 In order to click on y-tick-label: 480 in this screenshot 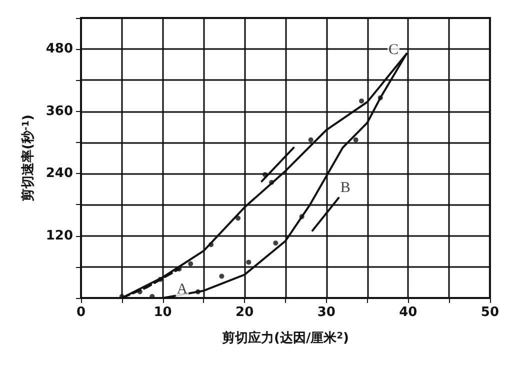, I will do `click(59, 49)`.